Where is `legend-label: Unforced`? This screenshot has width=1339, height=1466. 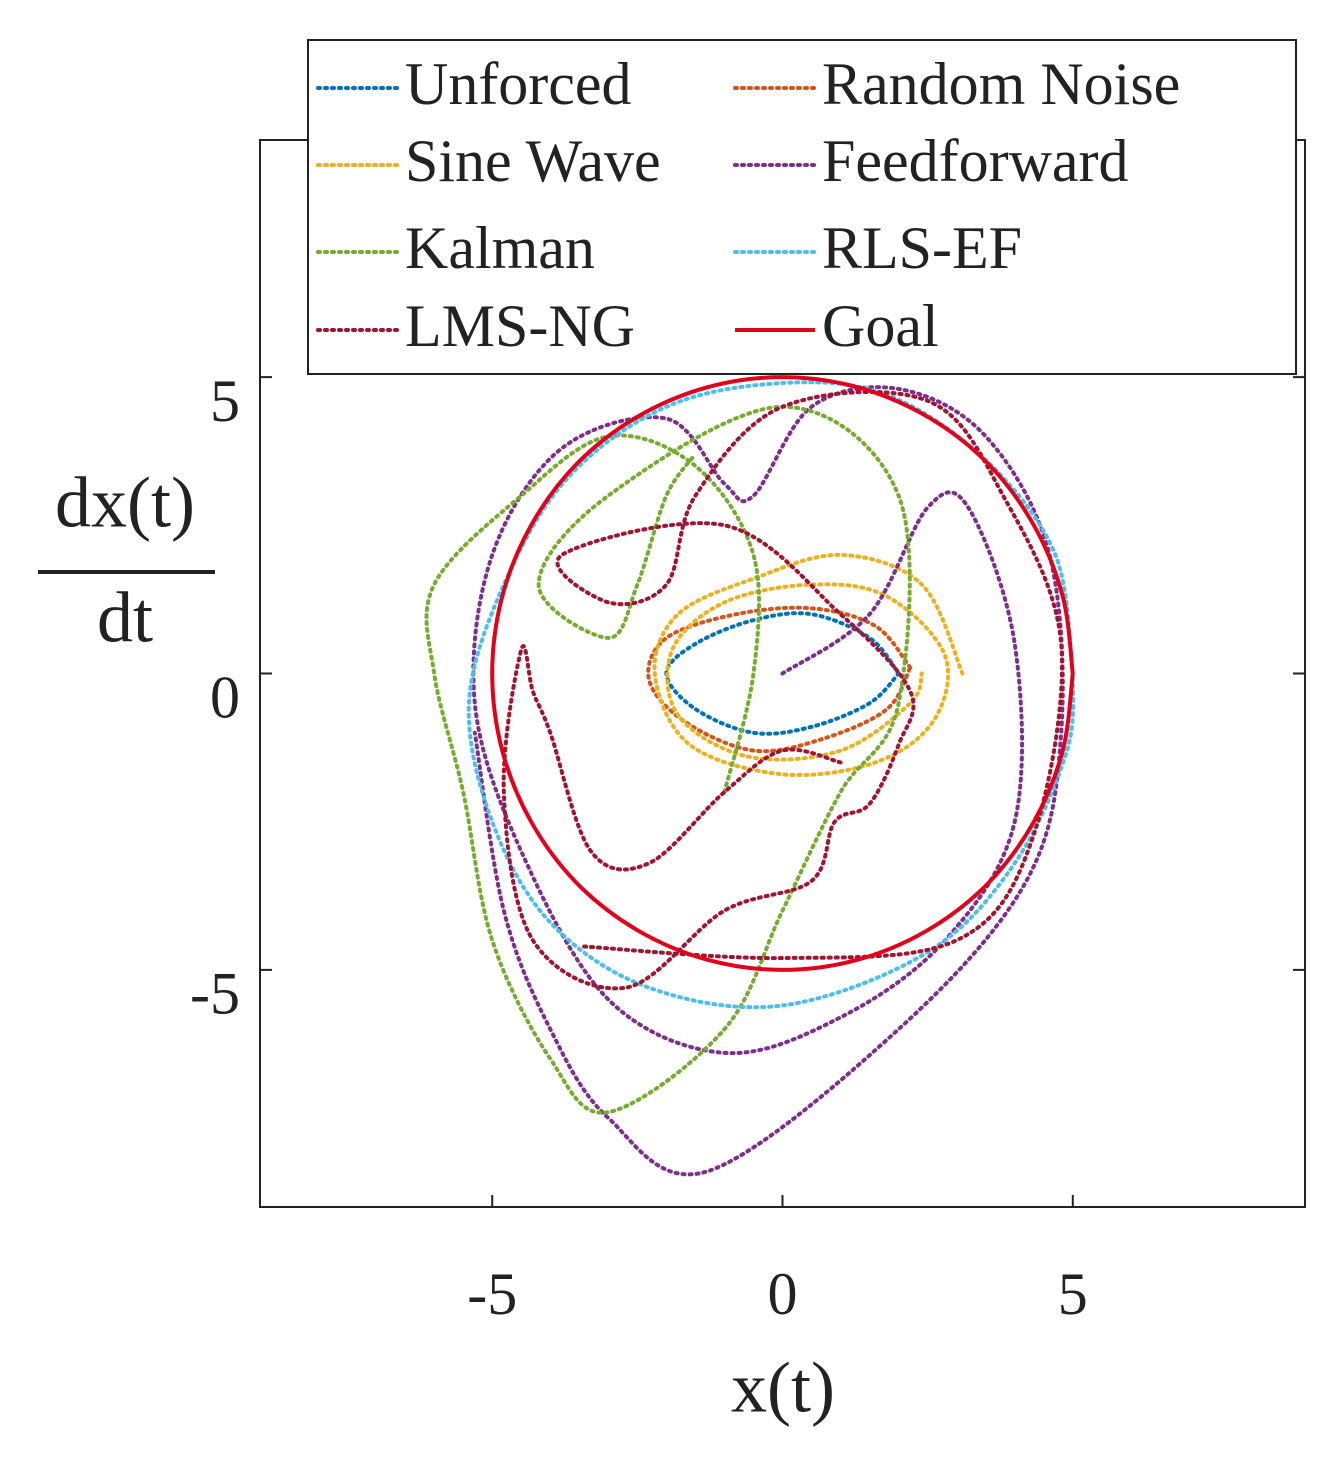
legend-label: Unforced is located at coordinates (518, 84).